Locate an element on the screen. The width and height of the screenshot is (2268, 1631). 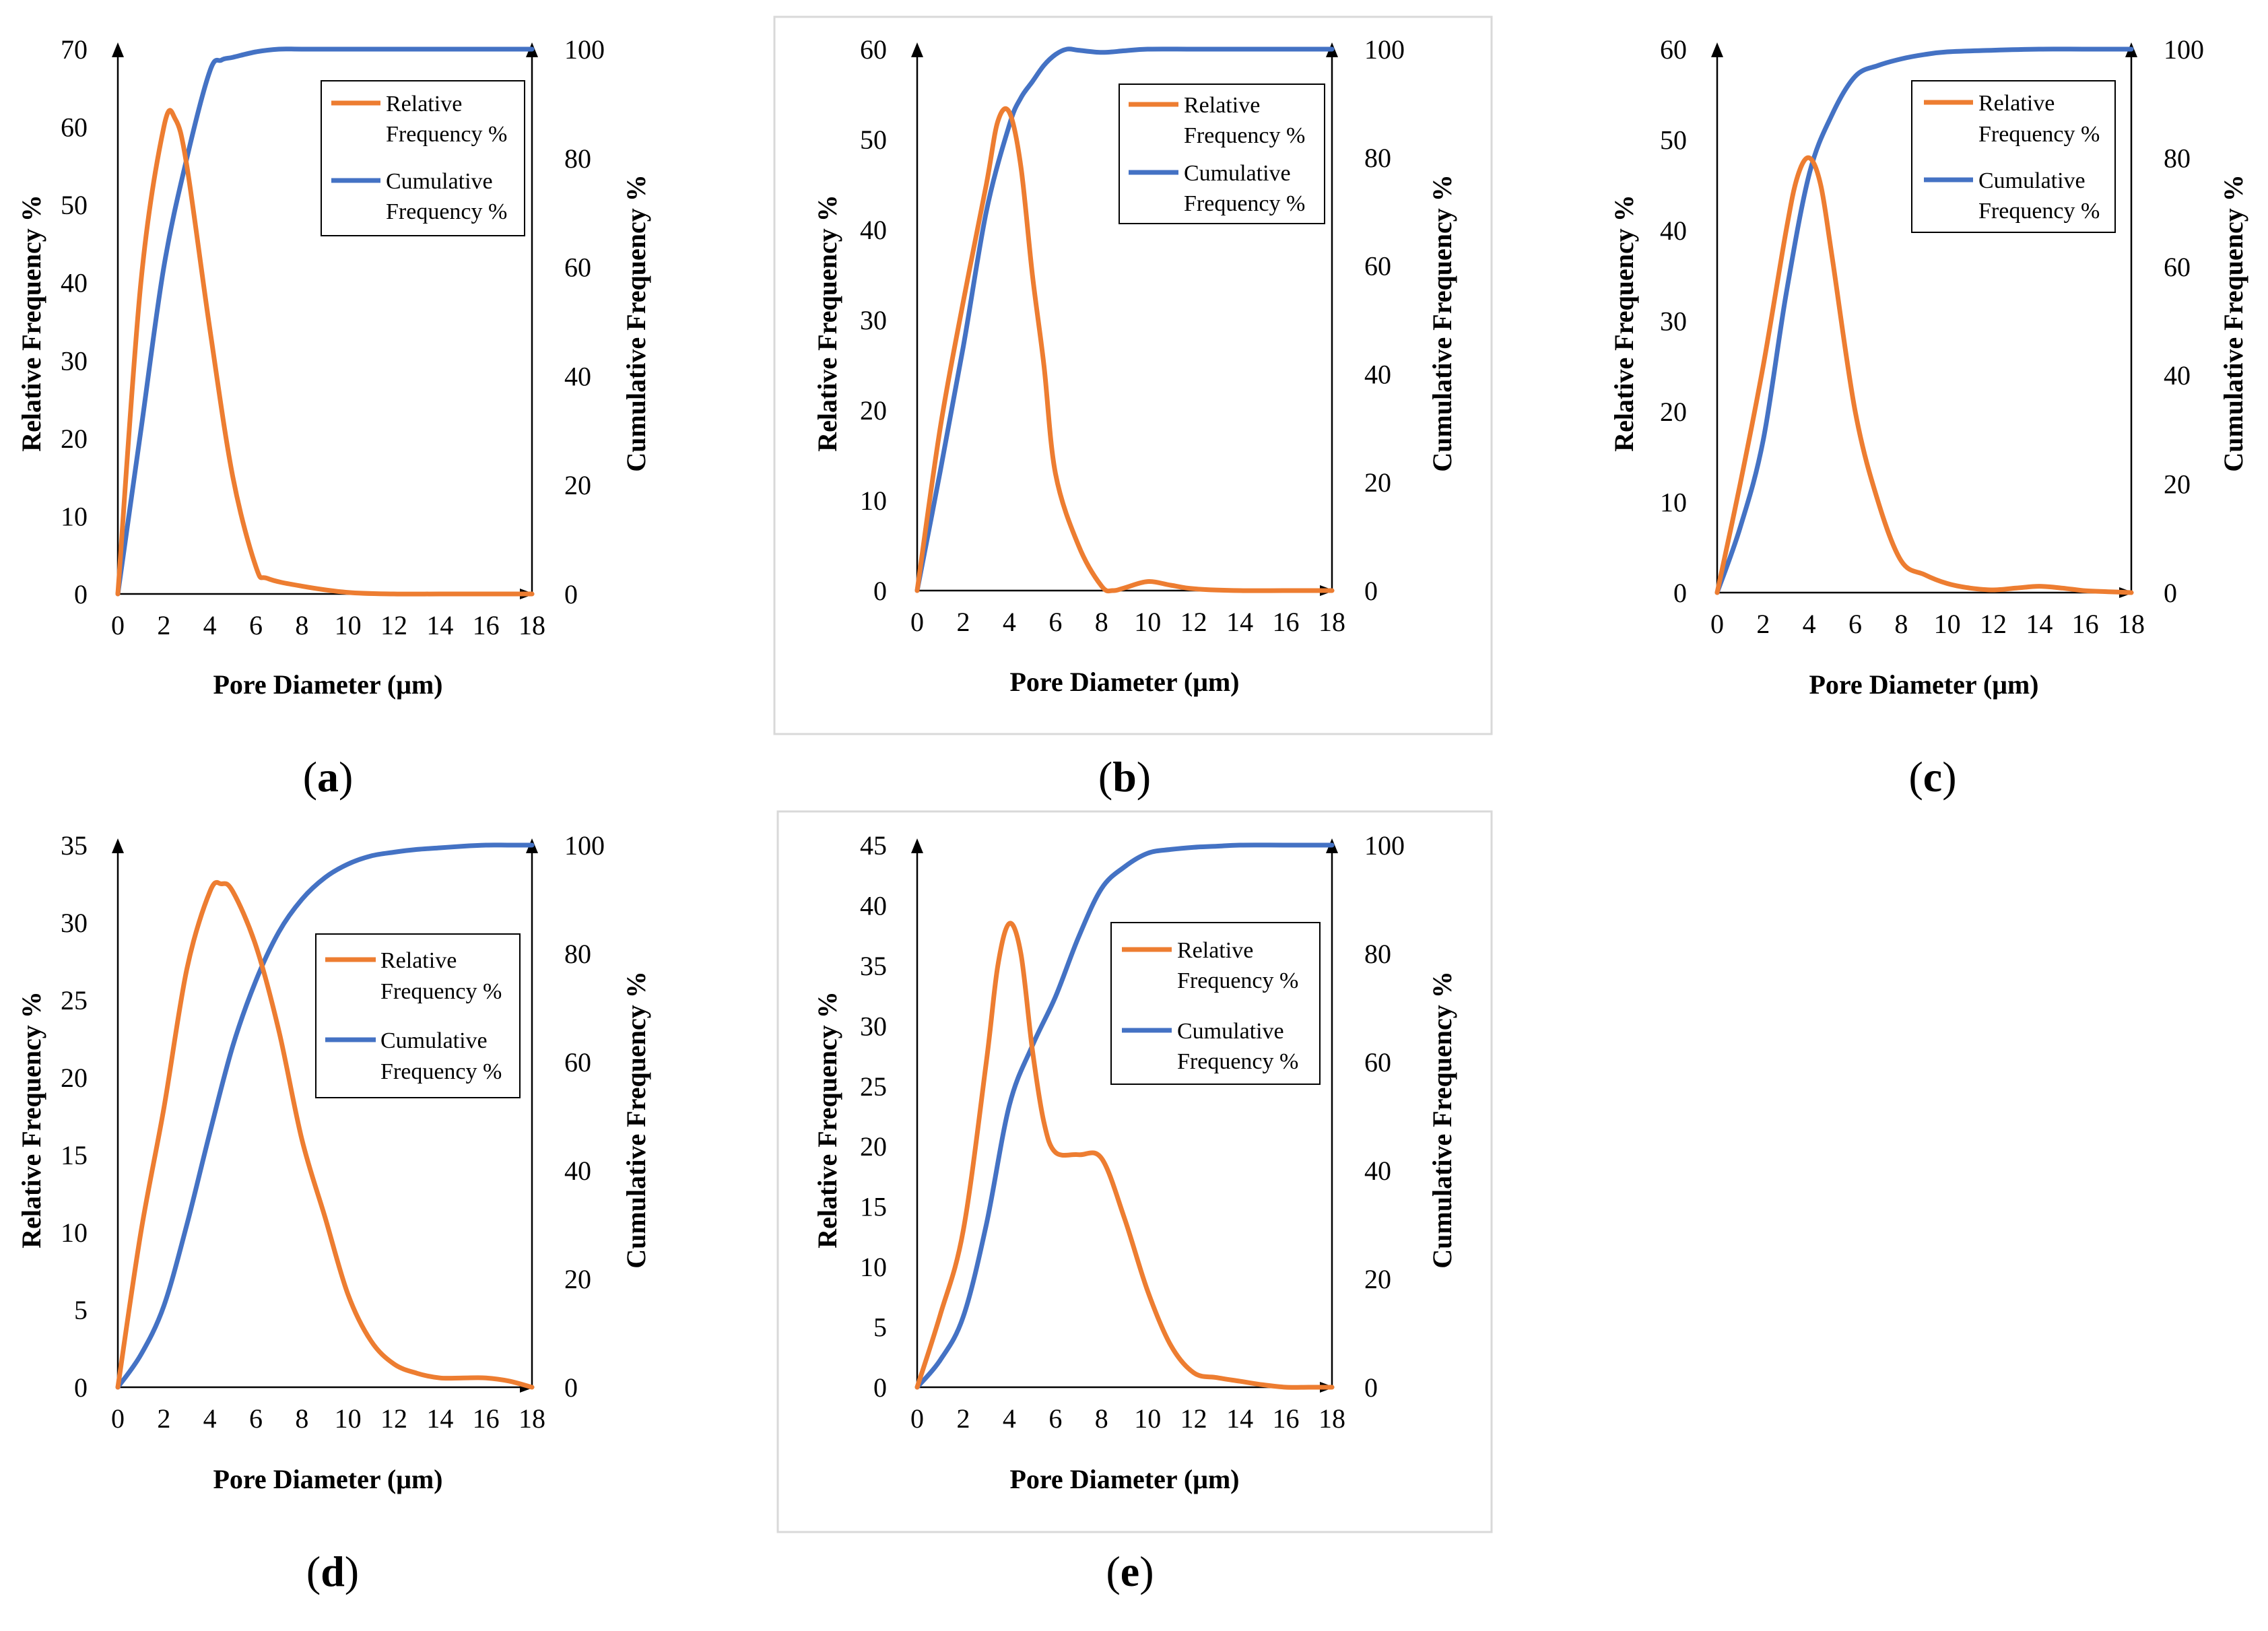
panel-label-letter-e: e is located at coordinates (1130, 1571).